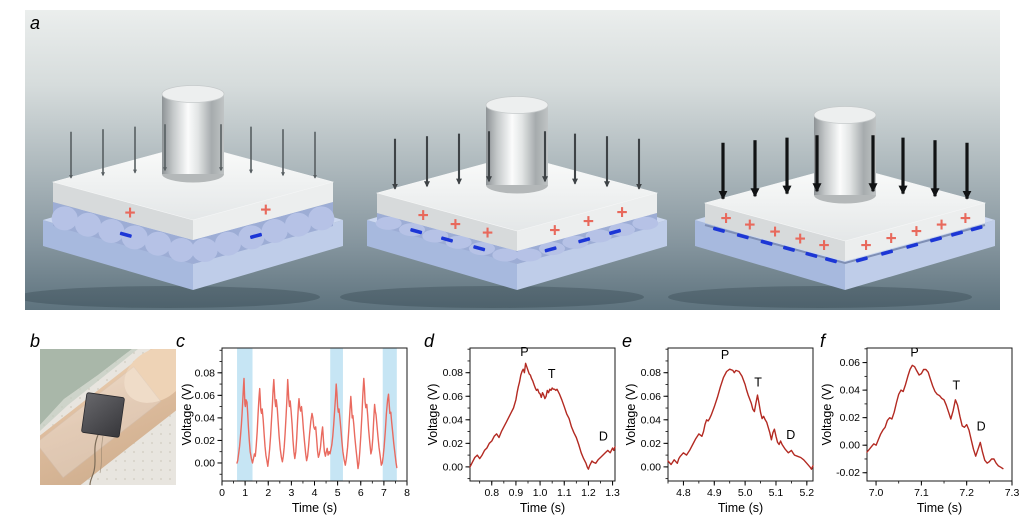  I want to click on svg-text: 6, so click(361, 493).